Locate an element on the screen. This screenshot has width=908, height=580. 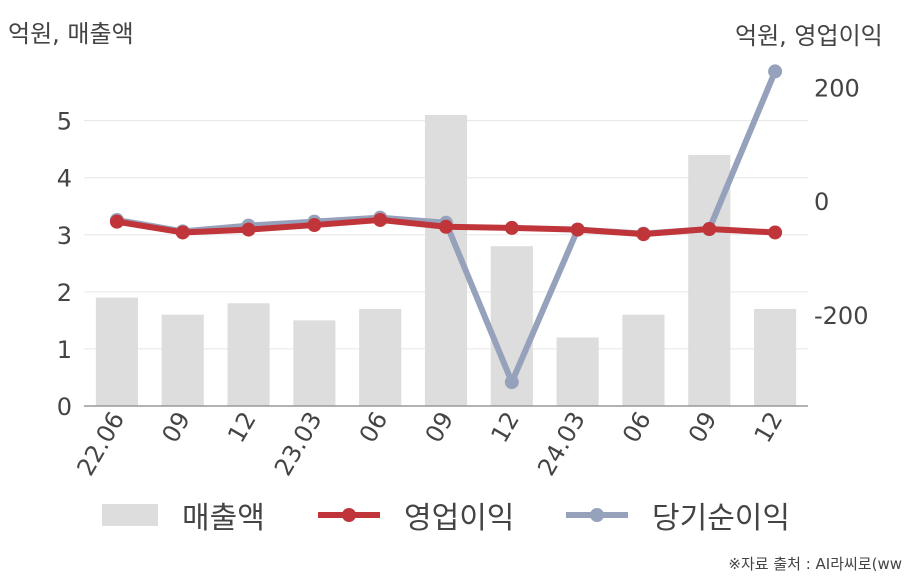
x-tick-label: 23.03 is located at coordinates (298, 444).